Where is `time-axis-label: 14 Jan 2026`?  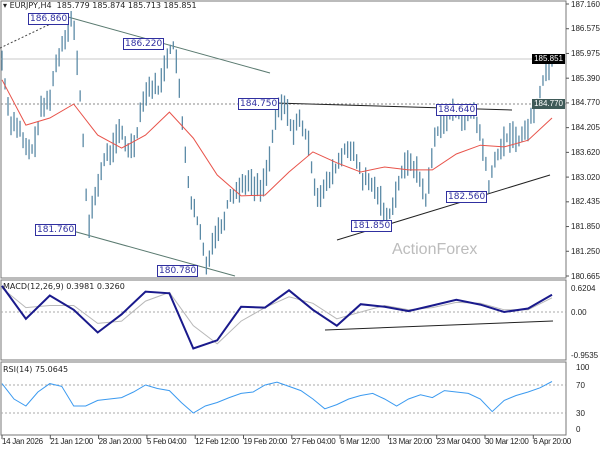
time-axis-label: 14 Jan 2026 is located at coordinates (22, 441).